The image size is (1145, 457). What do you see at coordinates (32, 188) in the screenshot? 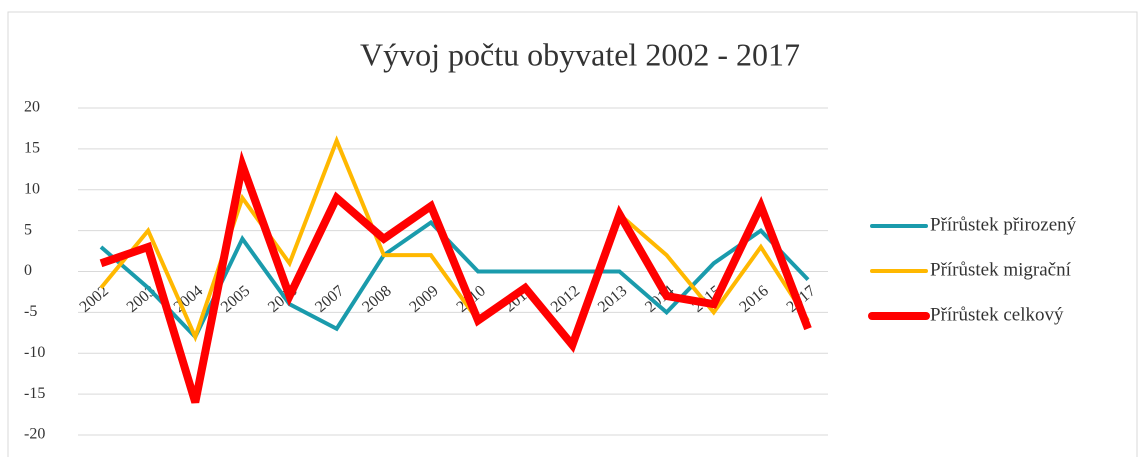
I see `y-tick-label: 10` at bounding box center [32, 188].